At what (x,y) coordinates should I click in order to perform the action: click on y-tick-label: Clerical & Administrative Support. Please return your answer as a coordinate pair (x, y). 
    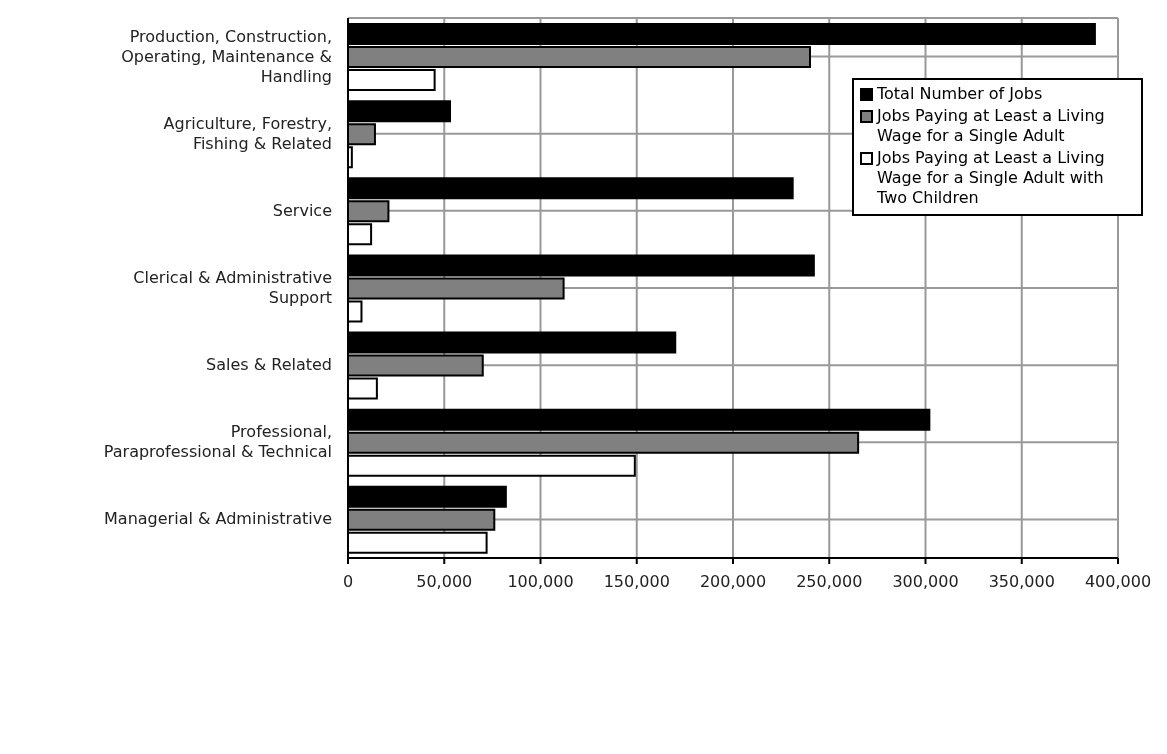
    Looking at the image, I should click on (232, 287).